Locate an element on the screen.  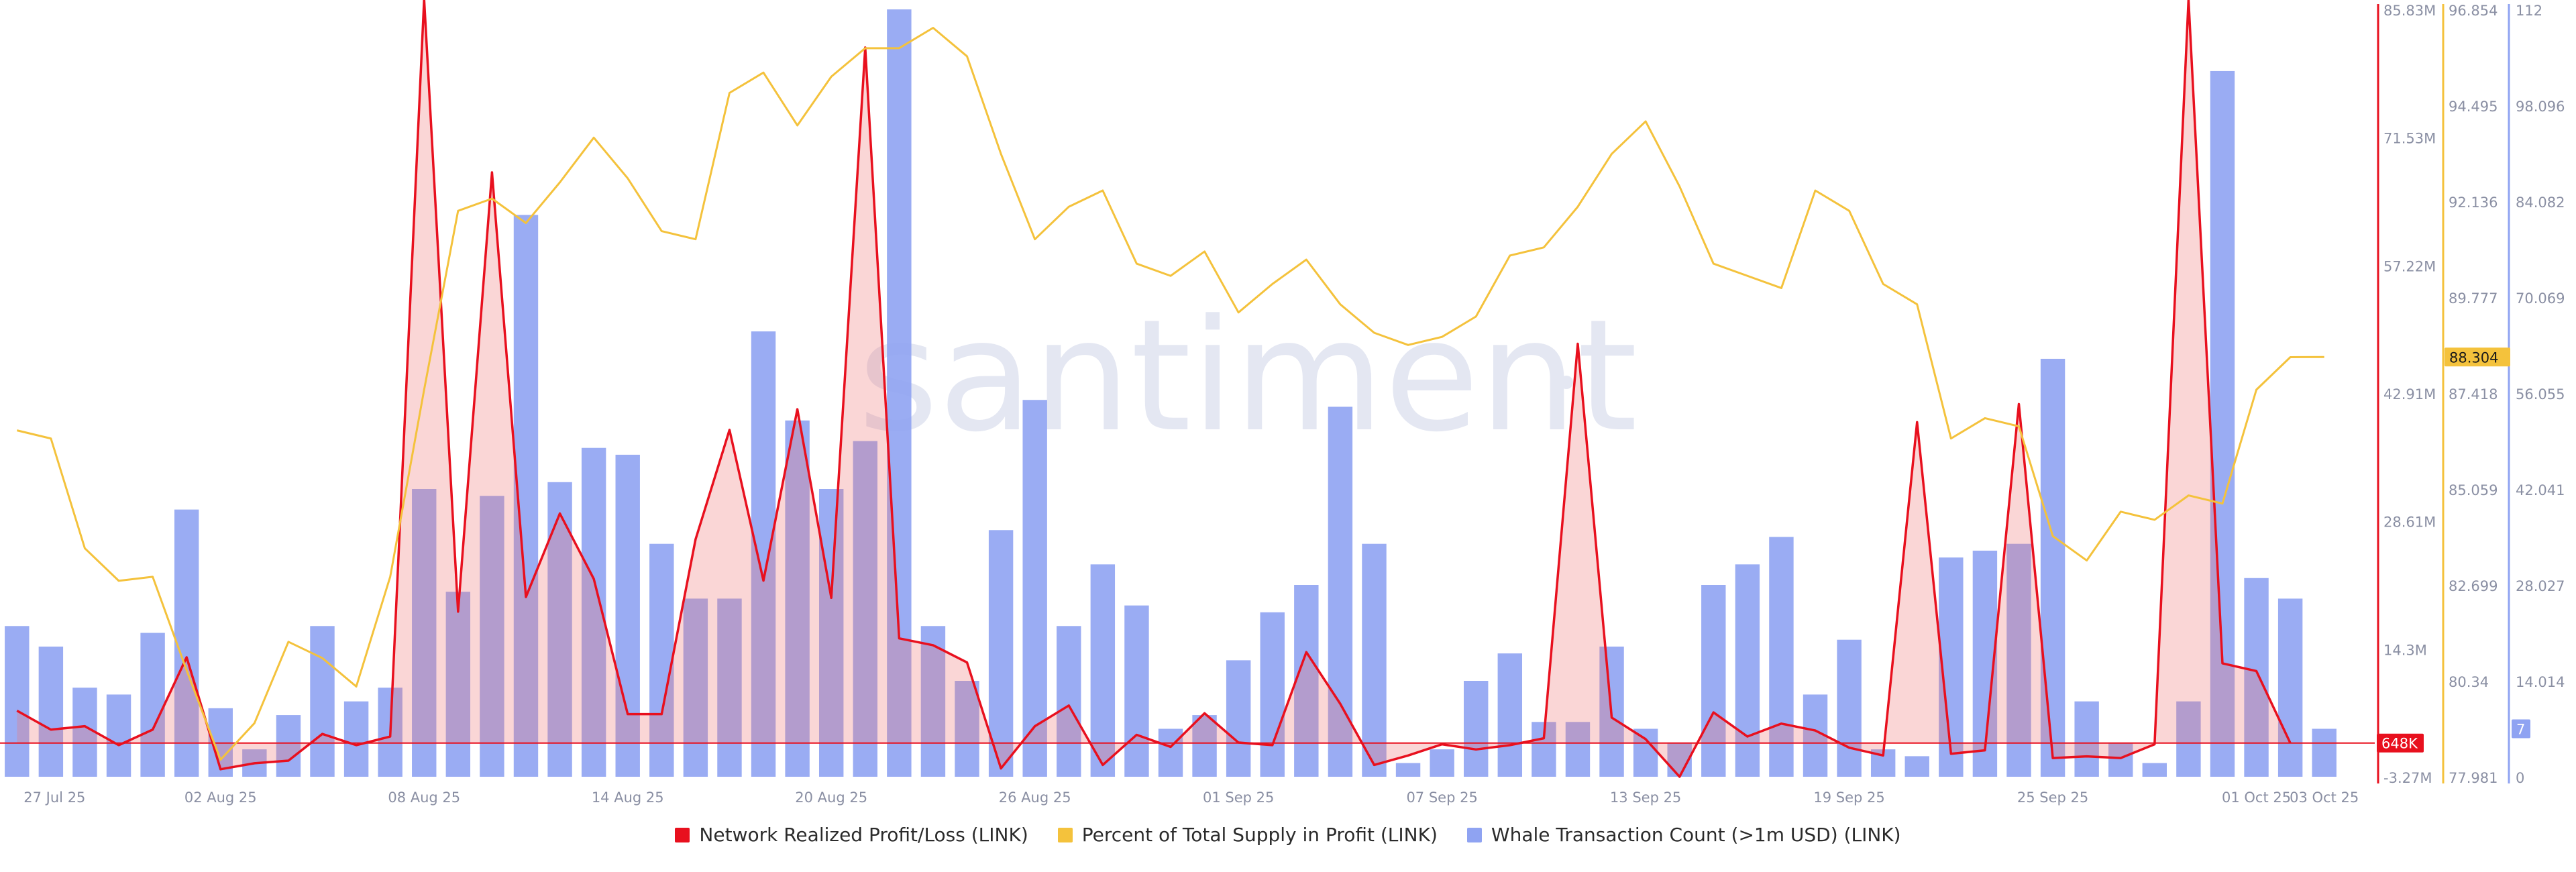
legend-item-whale-count: Whale Transaction Count (>1m USD) (LINK) is located at coordinates (1683, 835).